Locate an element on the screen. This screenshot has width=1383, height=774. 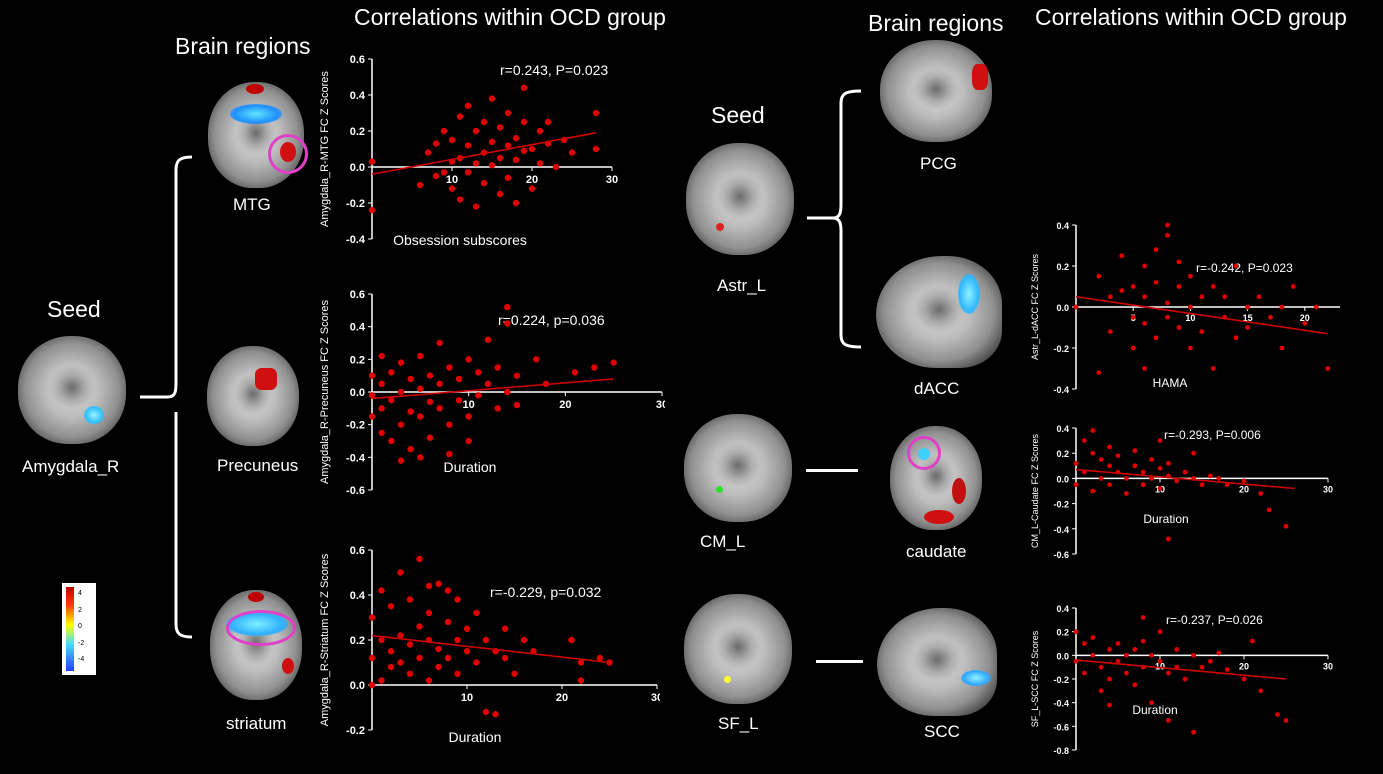
y-axis-label: Amygdala_R-MTG FC Z Scores is located at coordinates (325, 149).